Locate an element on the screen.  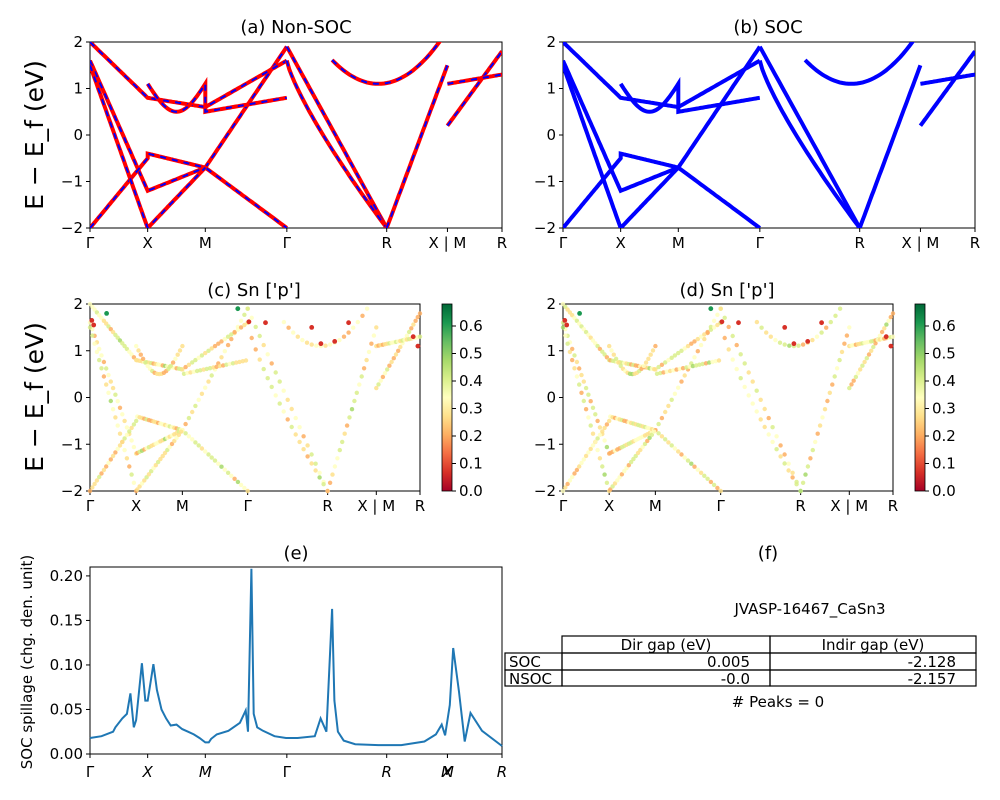
panel-e-xtick-label: X is located at coordinates (447, 772).